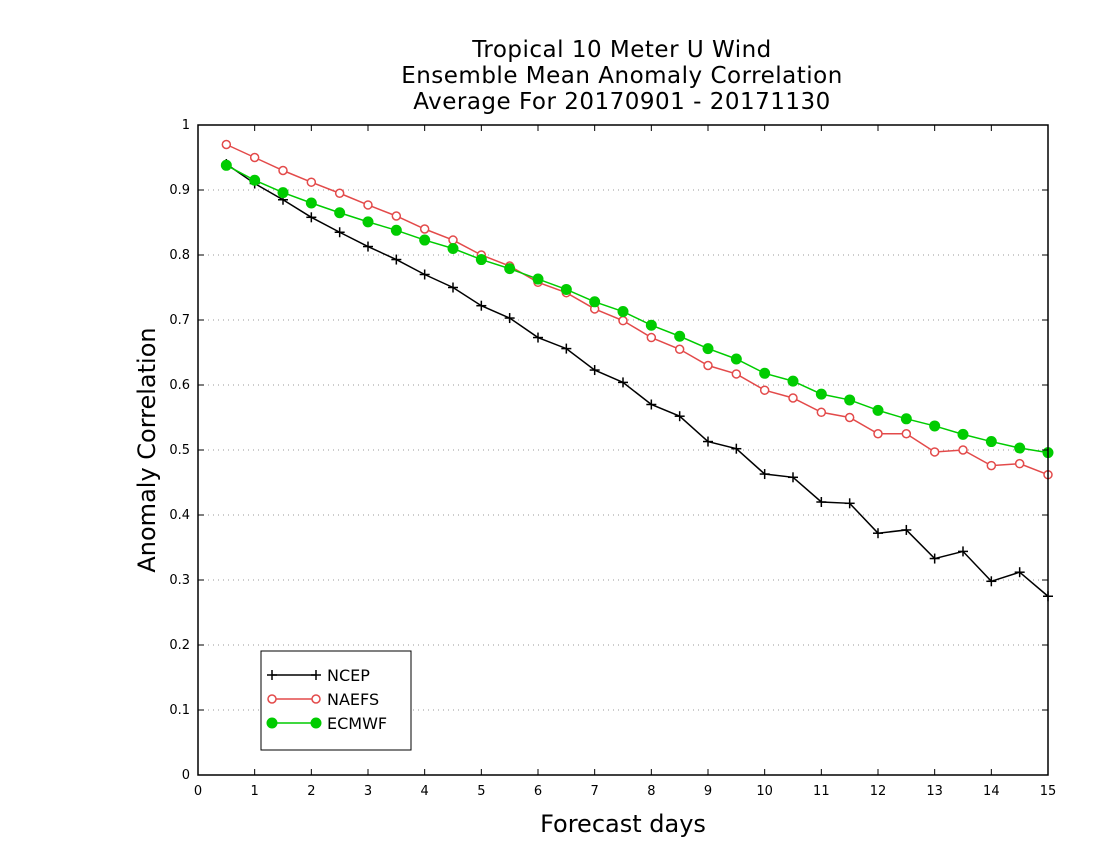 This screenshot has height=850, width=1100. I want to click on chart-title-line-2: Ensemble Mean Anomaly Correlation, so click(622, 76).